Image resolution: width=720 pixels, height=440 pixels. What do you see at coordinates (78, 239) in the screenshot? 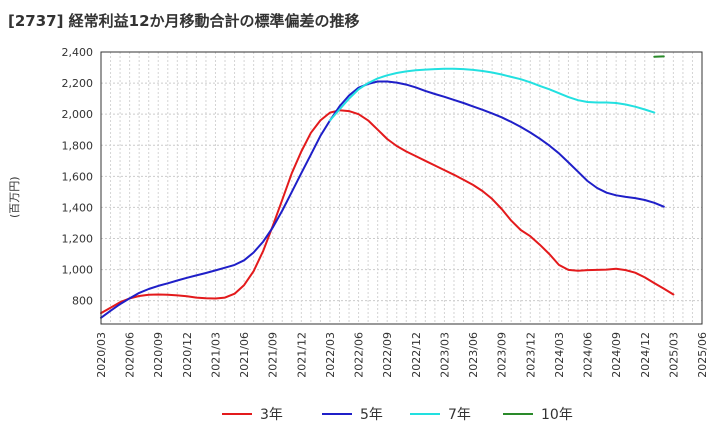
I see `y-tick-label: 1,200` at bounding box center [78, 239].